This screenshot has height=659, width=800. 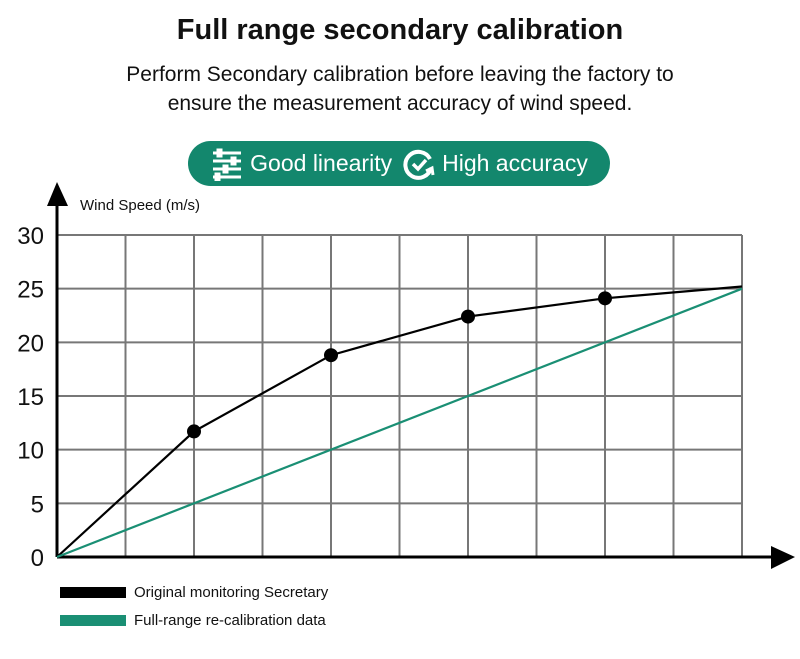 What do you see at coordinates (57, 194) in the screenshot?
I see `y-axis-arrow-icon` at bounding box center [57, 194].